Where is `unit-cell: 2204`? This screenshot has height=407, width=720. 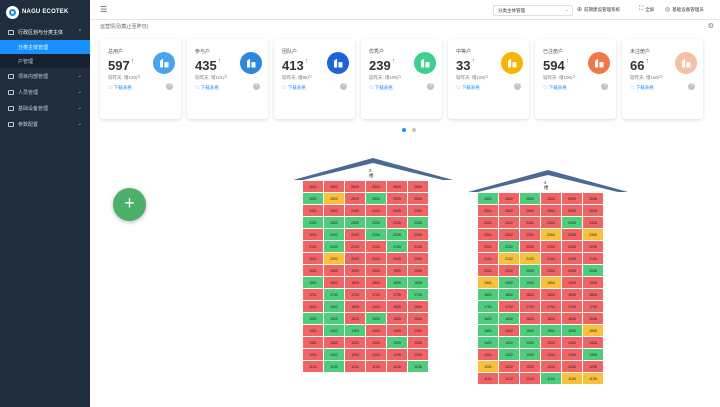 unit-cell: 2204 is located at coordinates (376, 234).